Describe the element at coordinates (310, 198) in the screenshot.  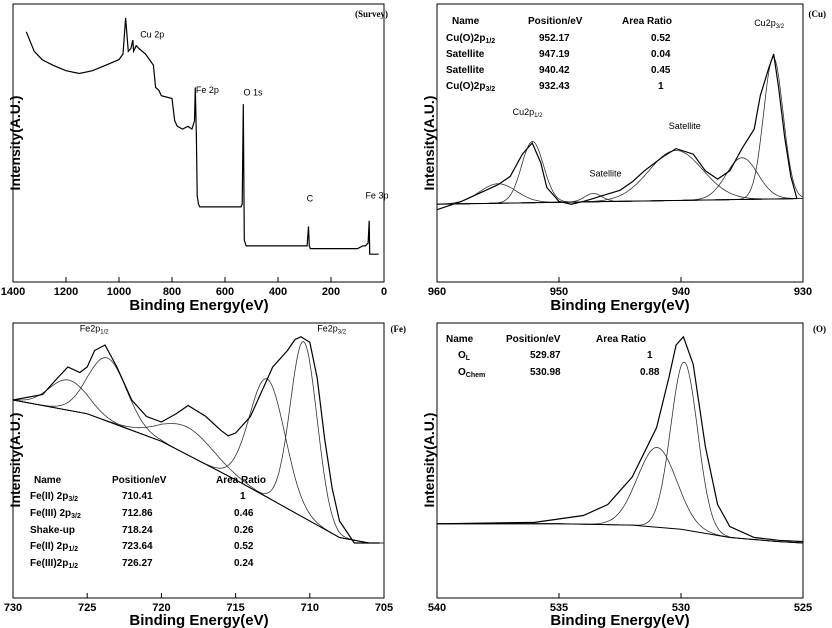
I see `survey-peak-annotation: C` at that location.